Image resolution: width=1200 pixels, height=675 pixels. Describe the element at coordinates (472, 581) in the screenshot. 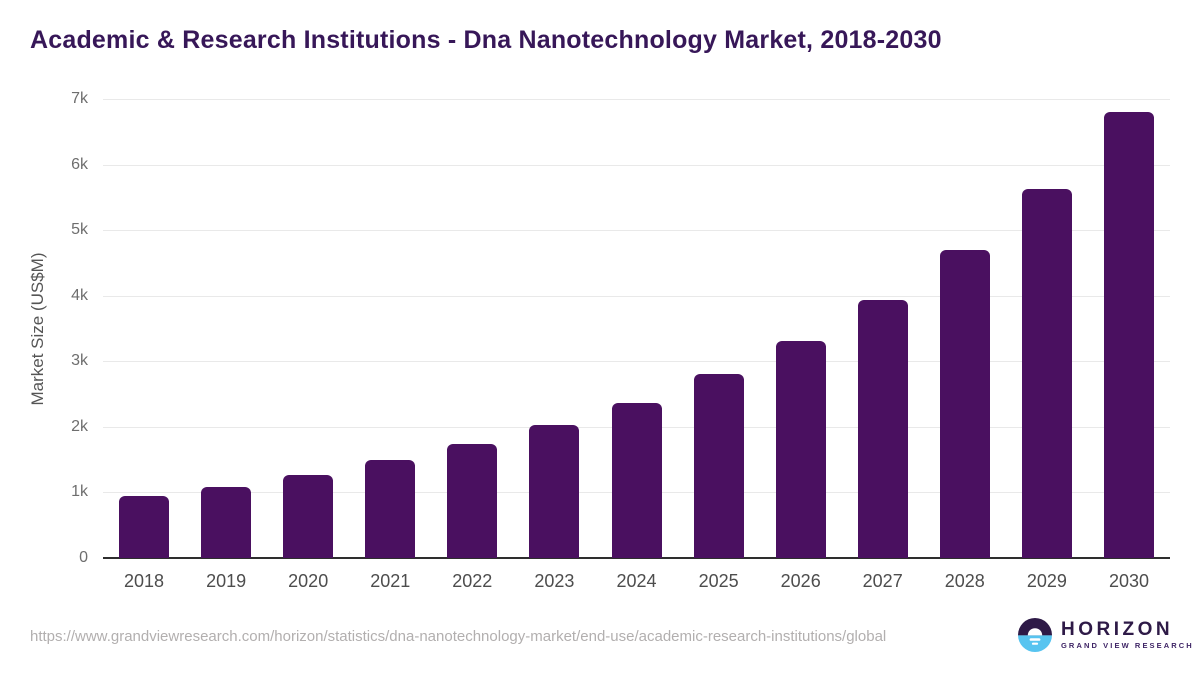

I see `x-axis-tick-label: 2022` at that location.